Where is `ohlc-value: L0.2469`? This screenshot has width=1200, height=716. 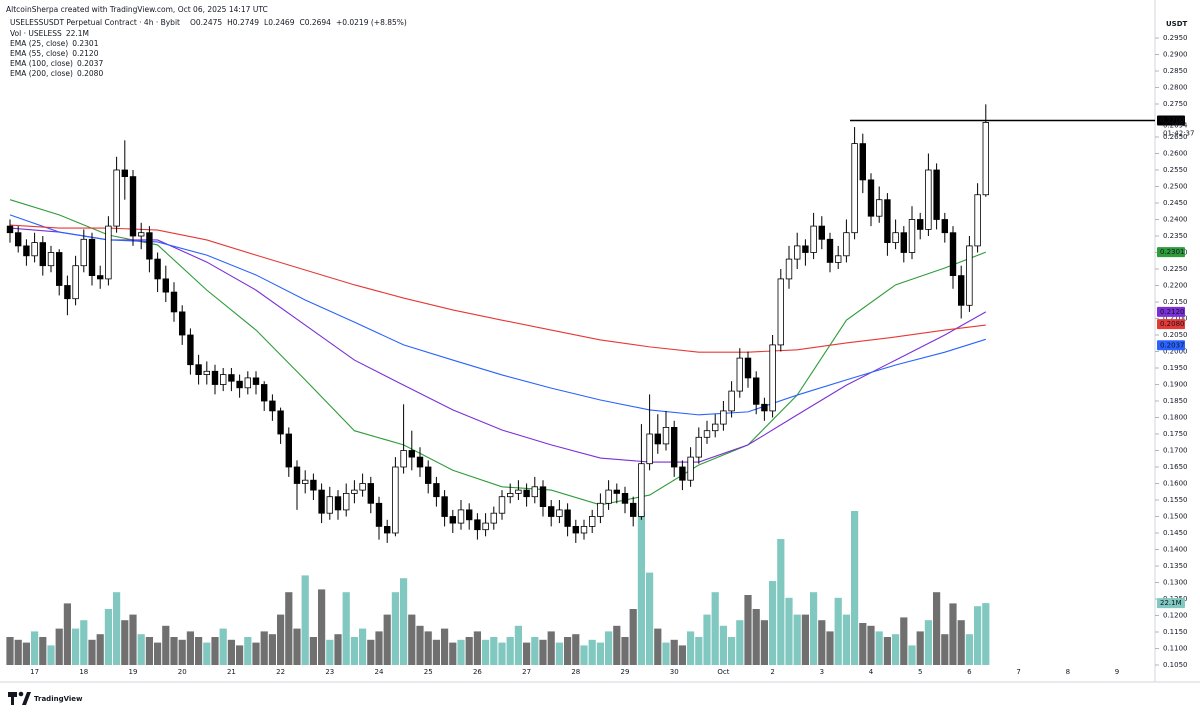 ohlc-value: L0.2469 is located at coordinates (279, 22).